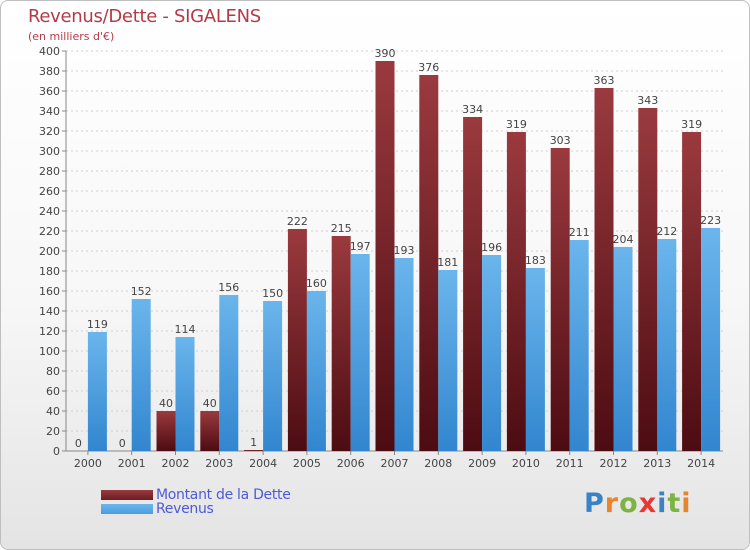  I want to click on y-tick-label: 80, so click(53, 371).